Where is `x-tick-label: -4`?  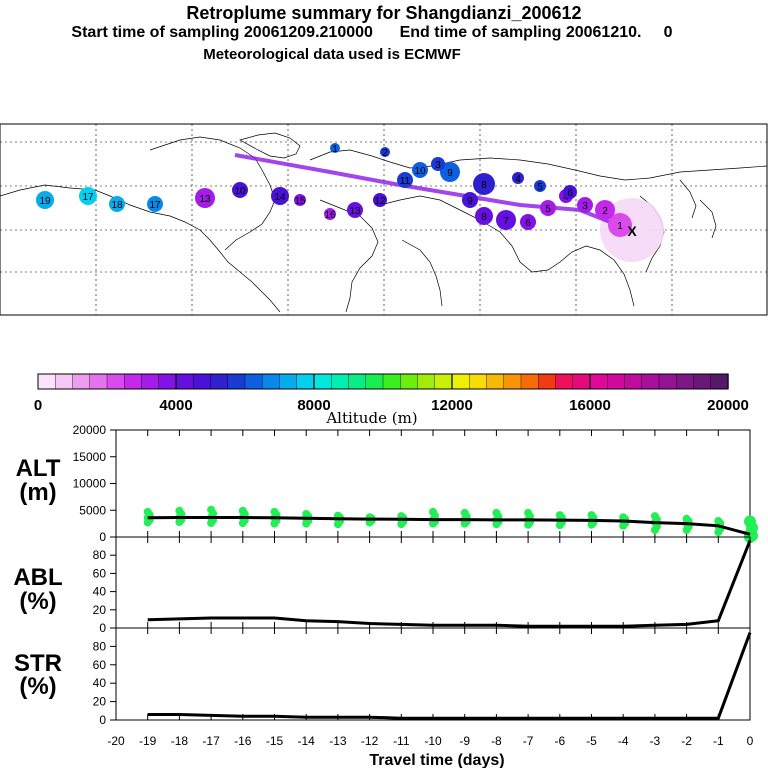
x-tick-label: -4 is located at coordinates (623, 741).